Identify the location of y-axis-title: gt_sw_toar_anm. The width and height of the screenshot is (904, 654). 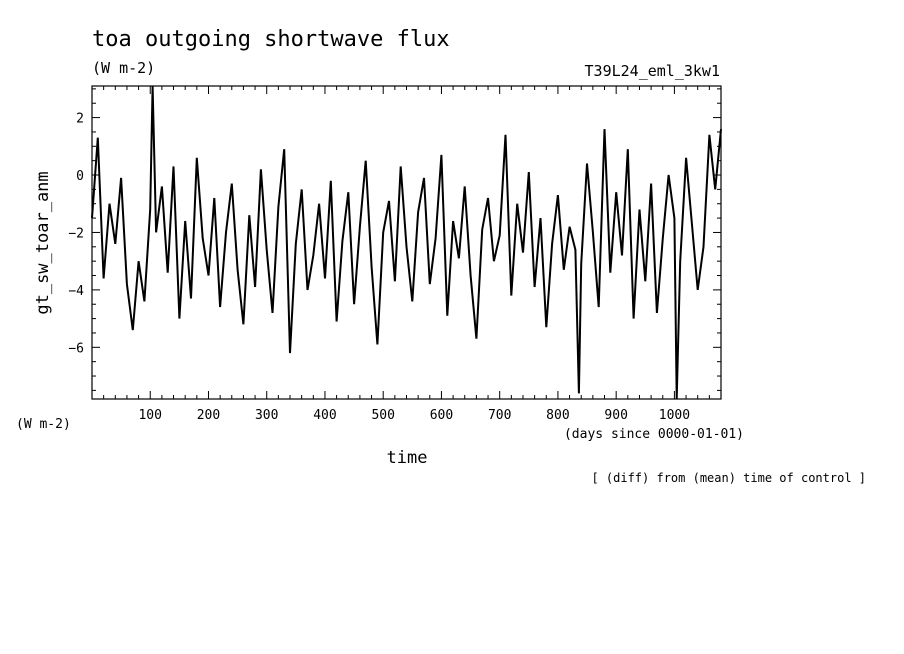
(43, 242).